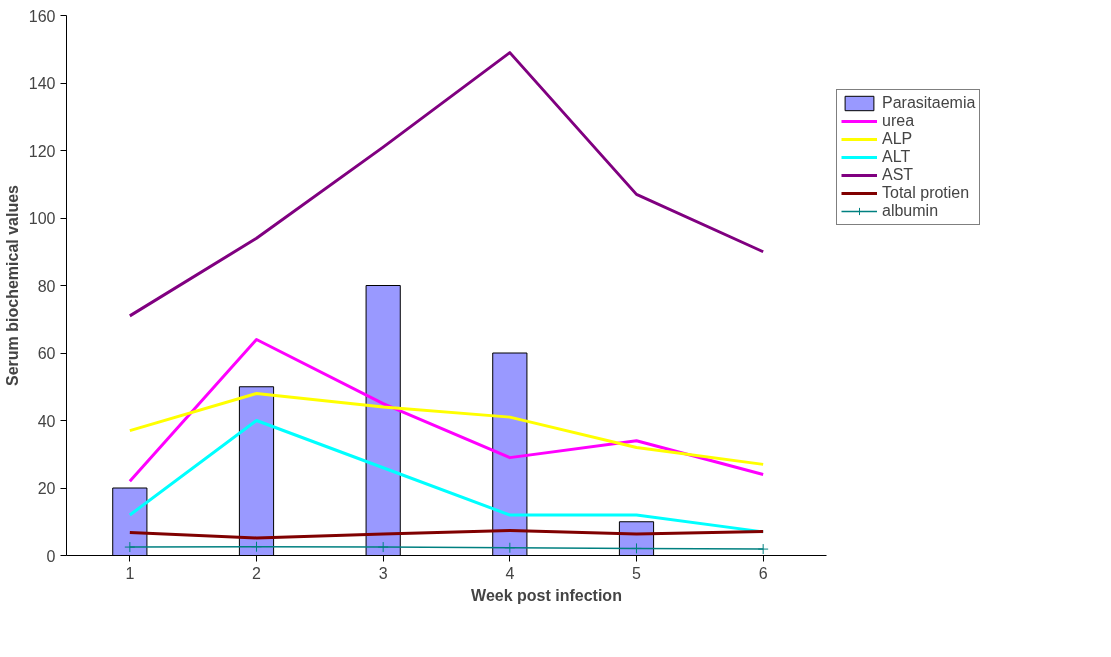  What do you see at coordinates (929, 103) in the screenshot?
I see `legend-label: Parasitaemia` at bounding box center [929, 103].